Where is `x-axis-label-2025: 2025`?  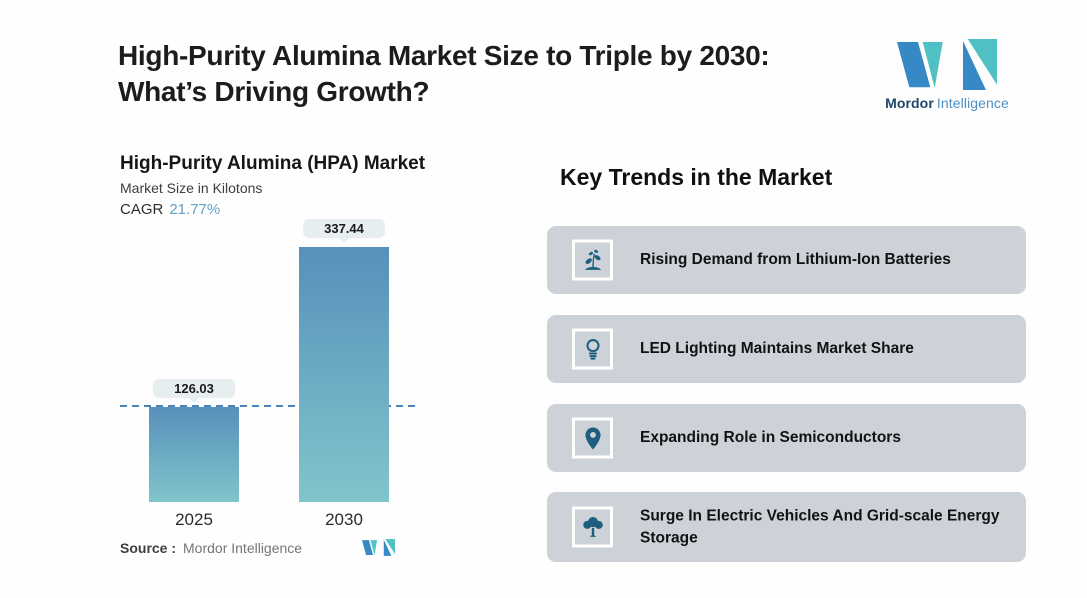
x-axis-label-2025: 2025 is located at coordinates (194, 519).